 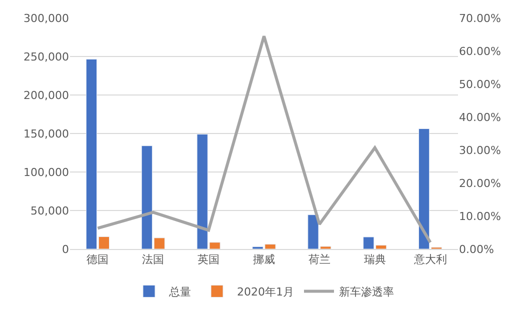 I want to click on y-tick-label: 100,000, so click(x=46, y=172).